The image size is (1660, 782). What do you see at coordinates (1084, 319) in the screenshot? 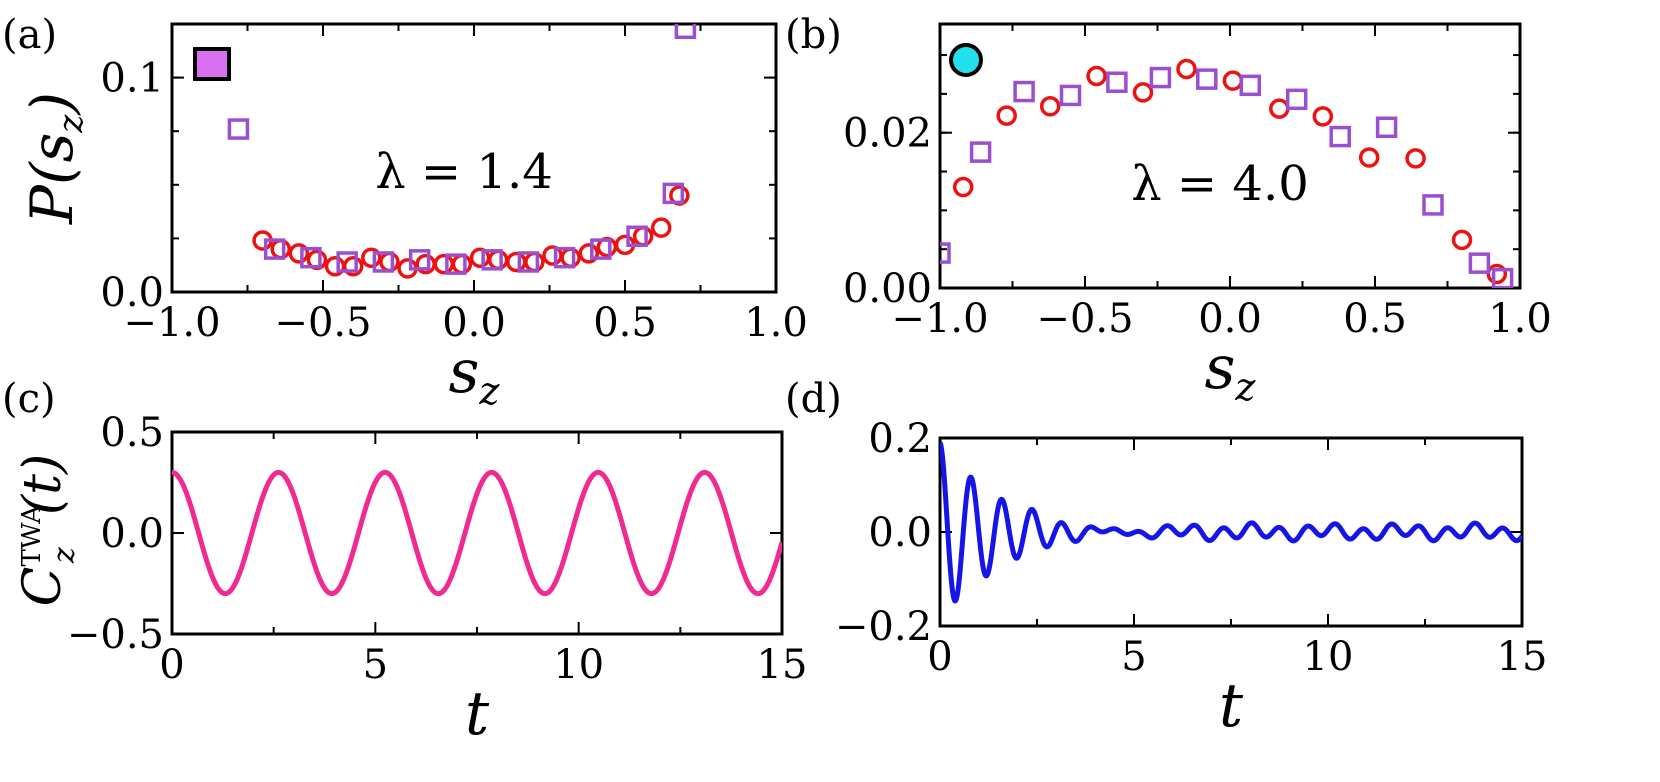
I see `x-tick-label: −0.5` at bounding box center [1084, 319].